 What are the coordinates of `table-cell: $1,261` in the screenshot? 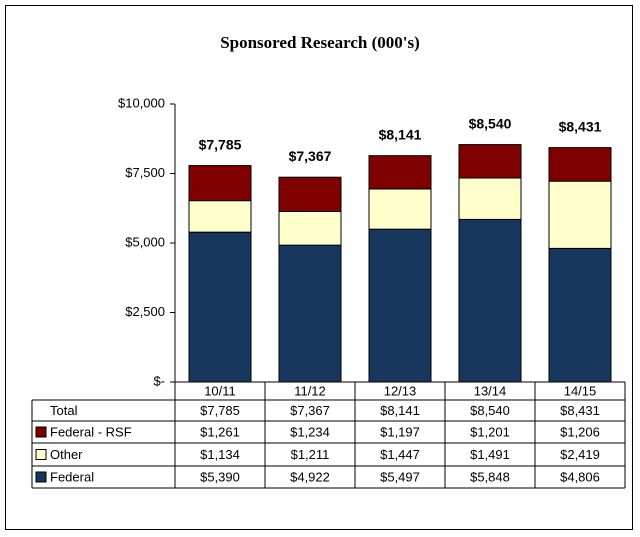 It's located at (220, 431).